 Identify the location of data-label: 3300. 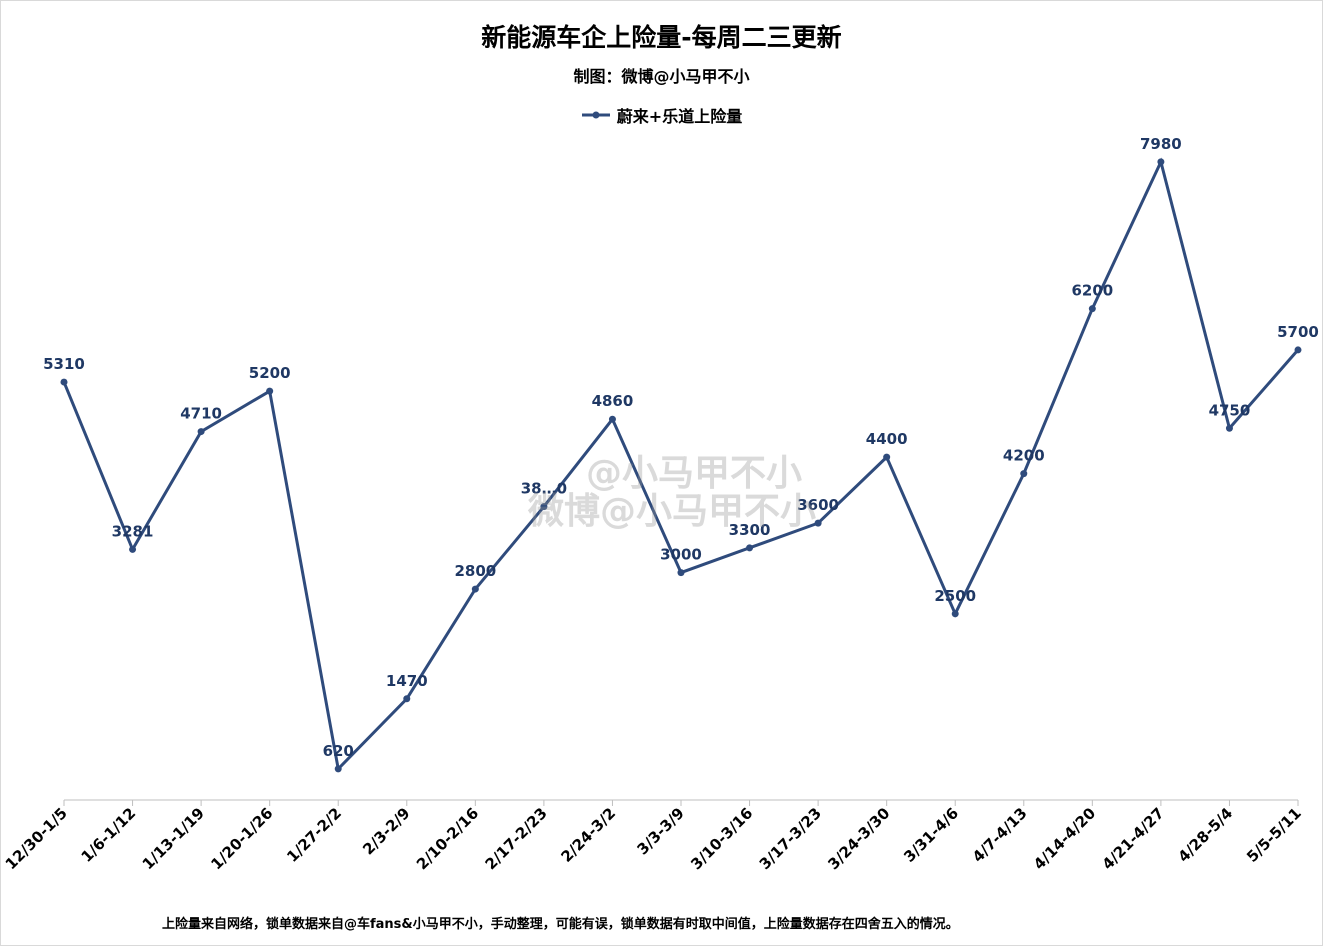
(750, 530).